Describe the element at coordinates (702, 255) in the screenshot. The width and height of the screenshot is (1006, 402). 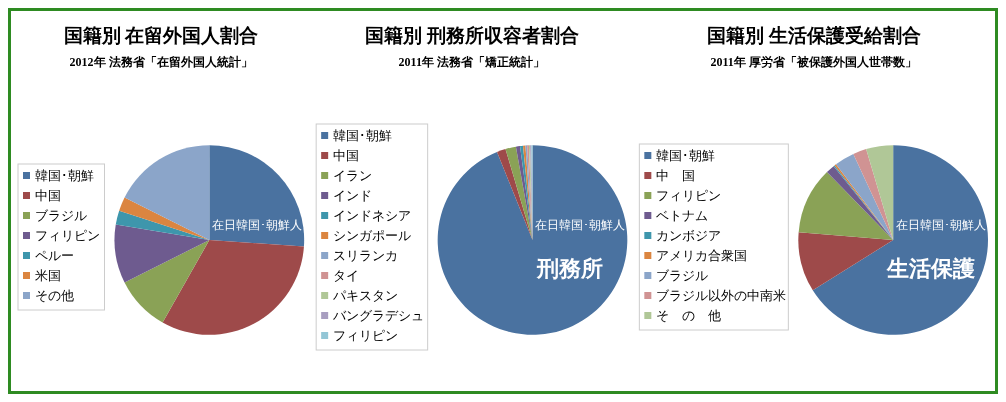
I see `legend-label: アメリカ合衆国` at that location.